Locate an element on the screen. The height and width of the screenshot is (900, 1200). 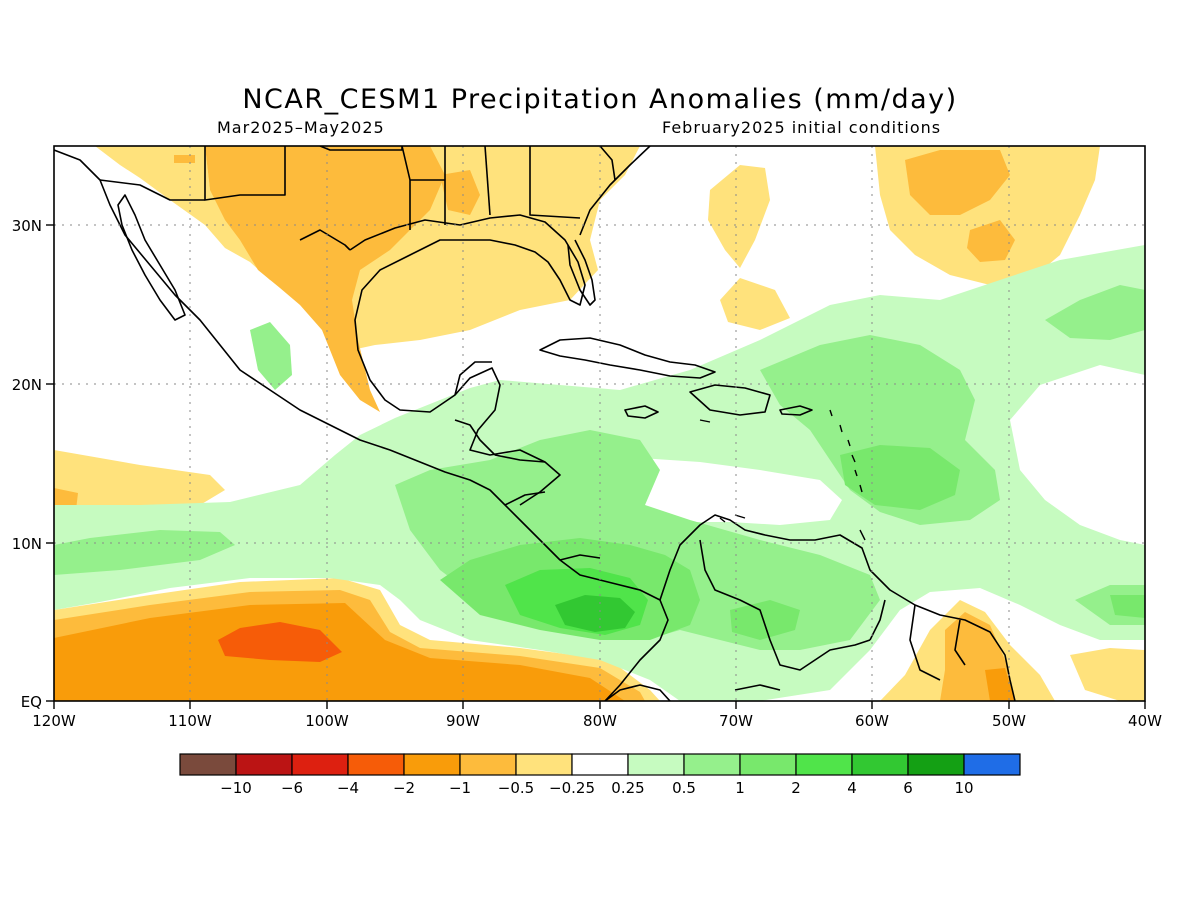
colorbar-label: 0.25 is located at coordinates (627, 788).